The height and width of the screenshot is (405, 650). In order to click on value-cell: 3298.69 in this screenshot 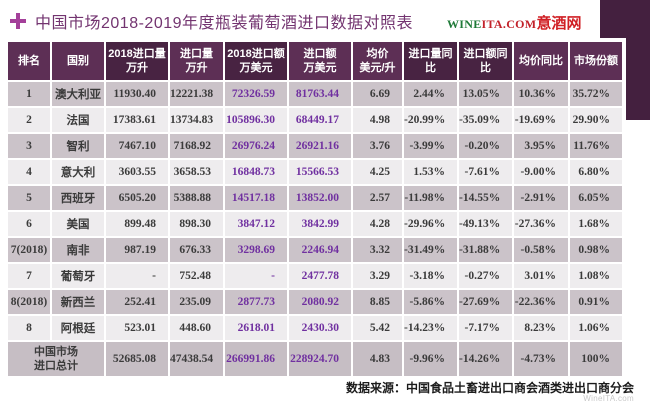, I will do `click(256, 250)`.